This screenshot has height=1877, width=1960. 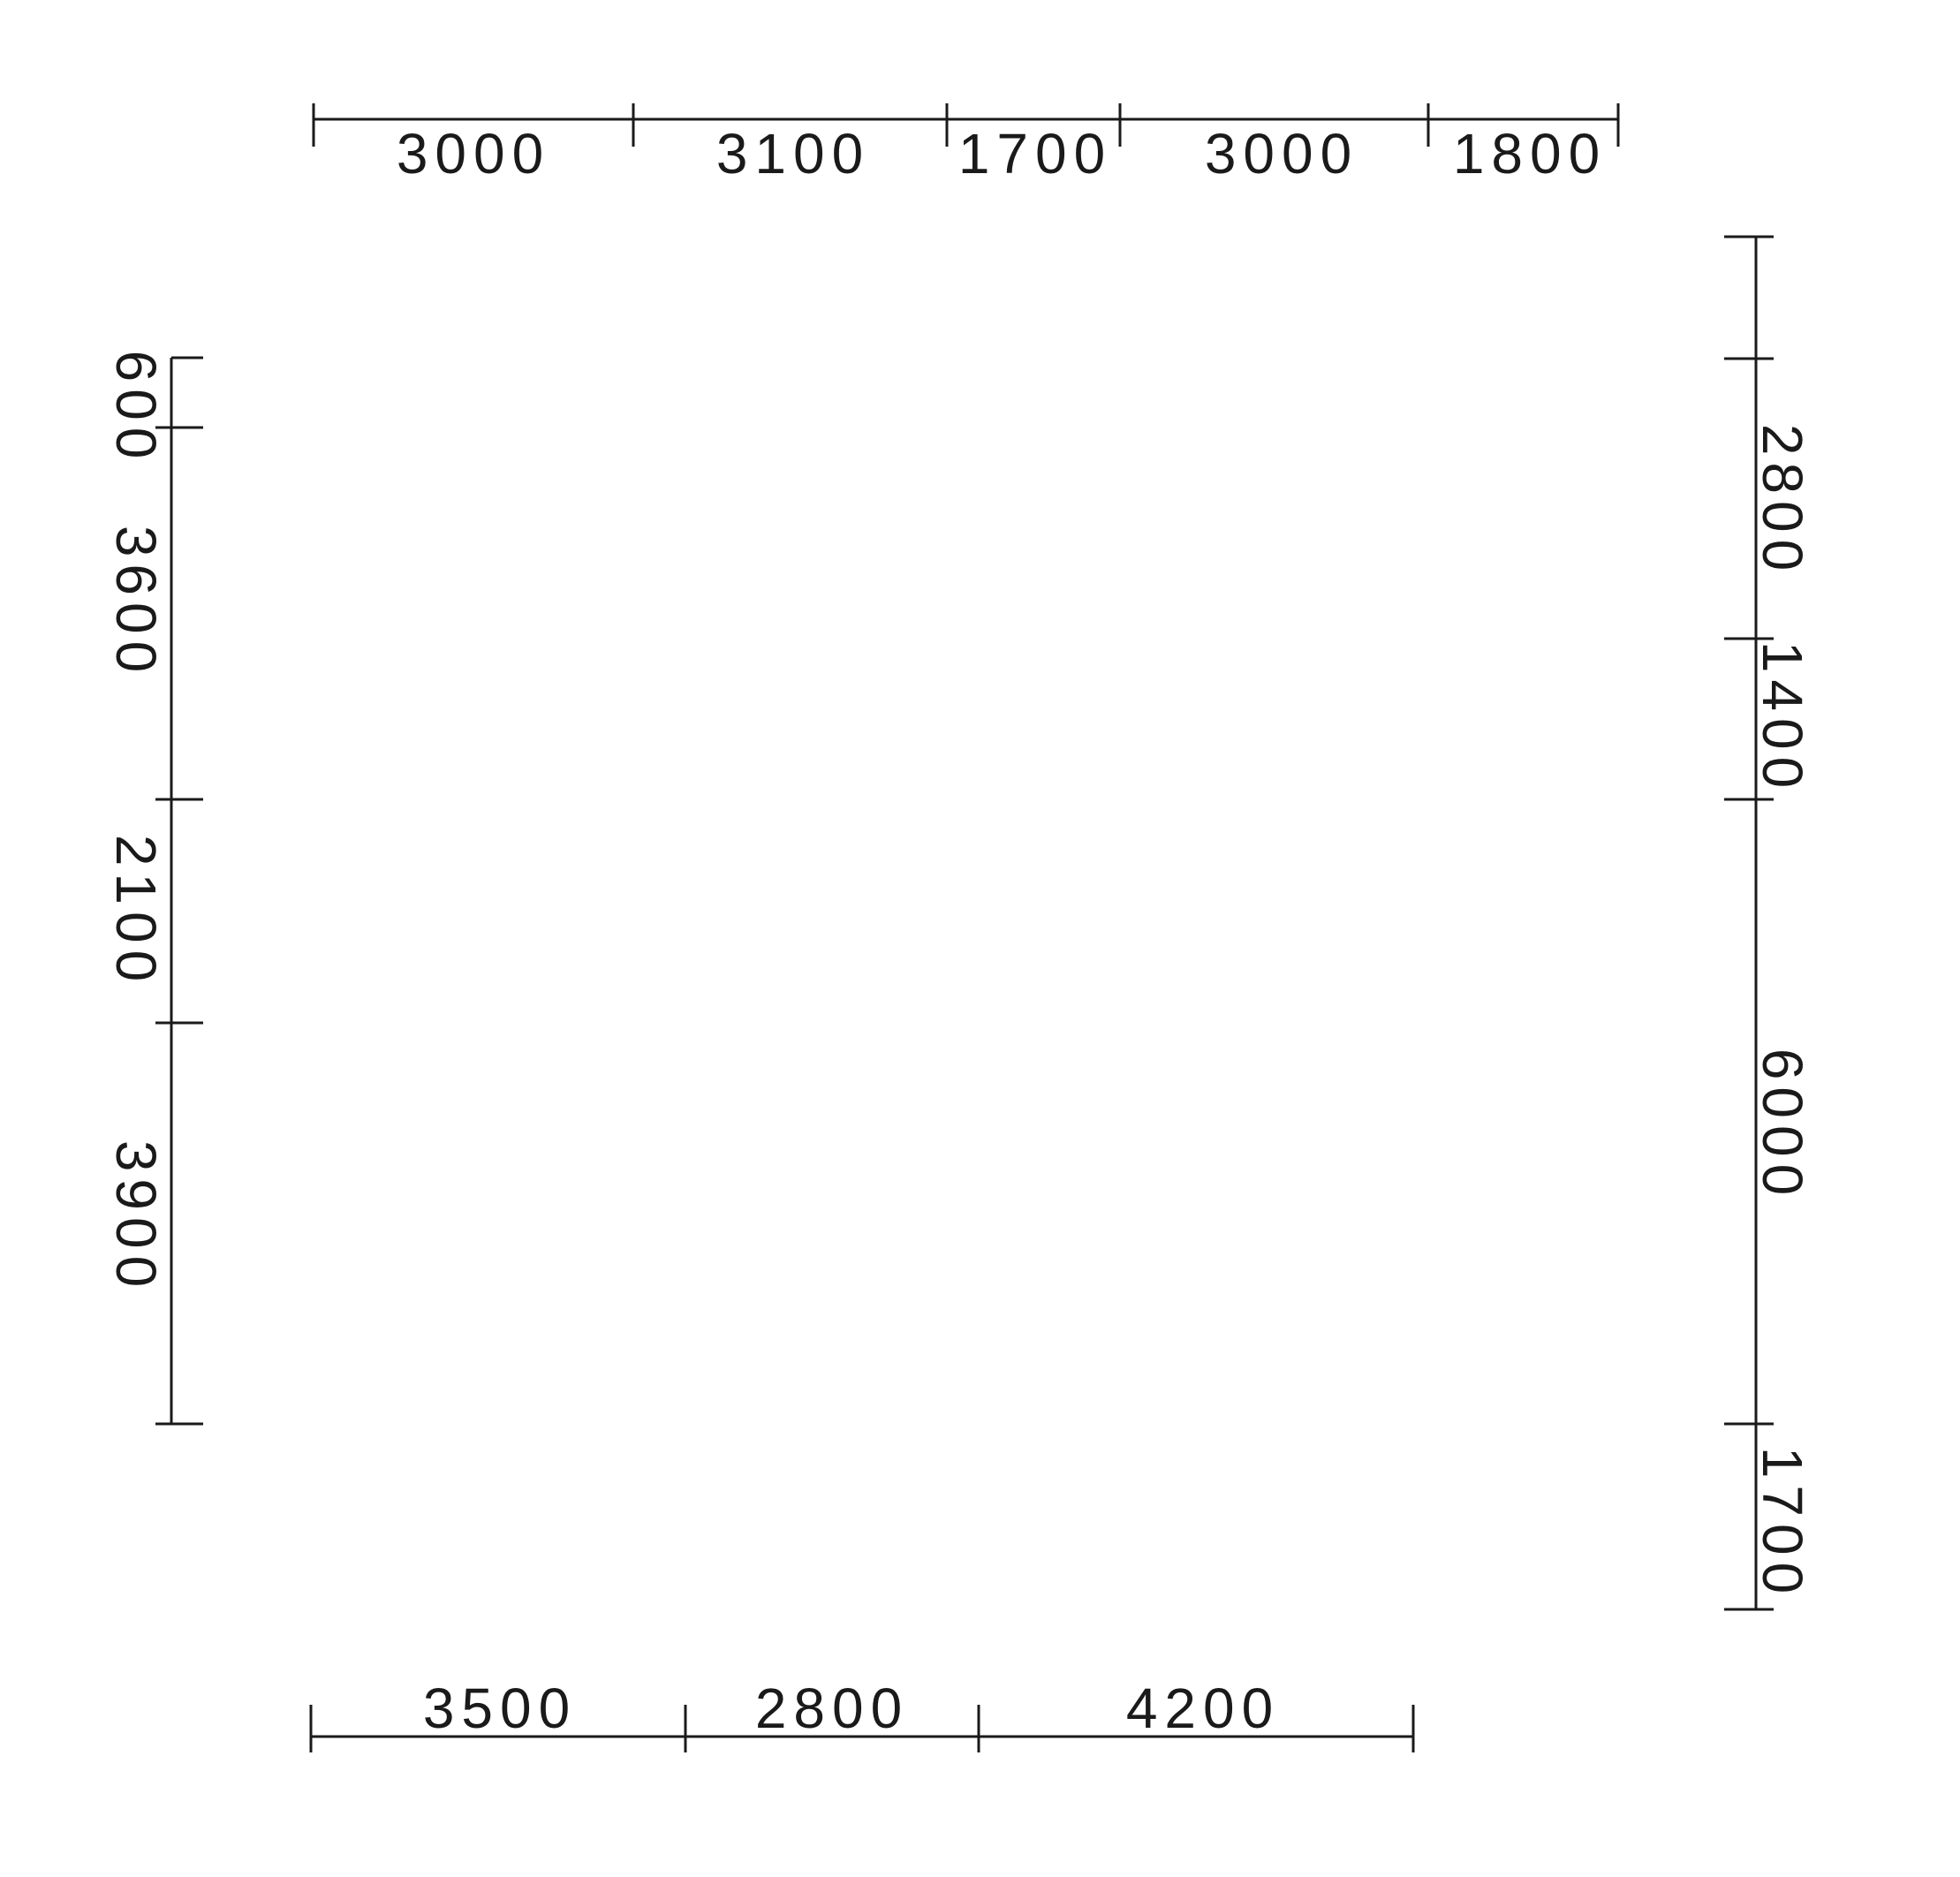 I want to click on left-dimension-chain: 600 3600 2100 3900, so click(x=153, y=888).